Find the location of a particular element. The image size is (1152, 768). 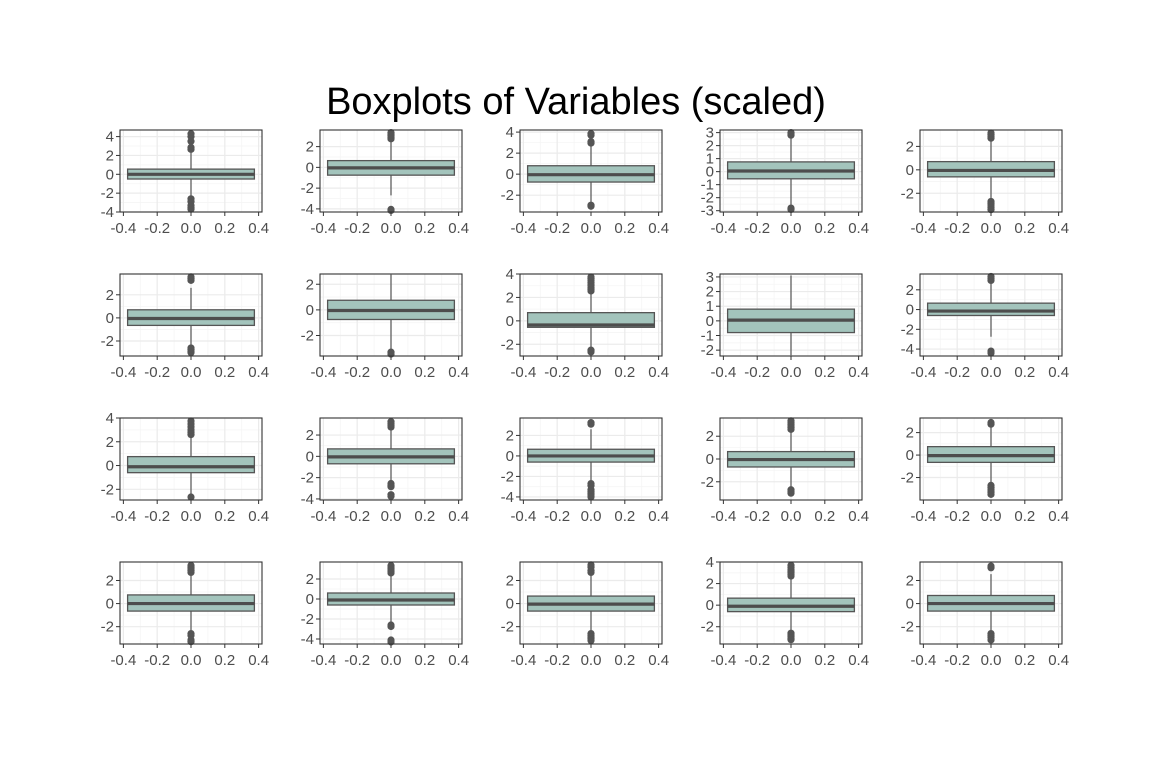

box-iqr is located at coordinates (191, 464).